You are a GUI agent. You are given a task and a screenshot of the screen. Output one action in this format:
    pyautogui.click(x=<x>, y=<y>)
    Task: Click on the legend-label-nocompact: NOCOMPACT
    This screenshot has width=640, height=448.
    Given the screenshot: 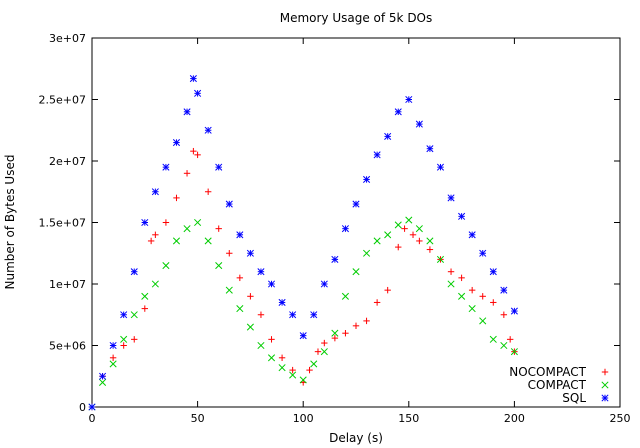 What is the action you would take?
    pyautogui.click(x=547, y=372)
    